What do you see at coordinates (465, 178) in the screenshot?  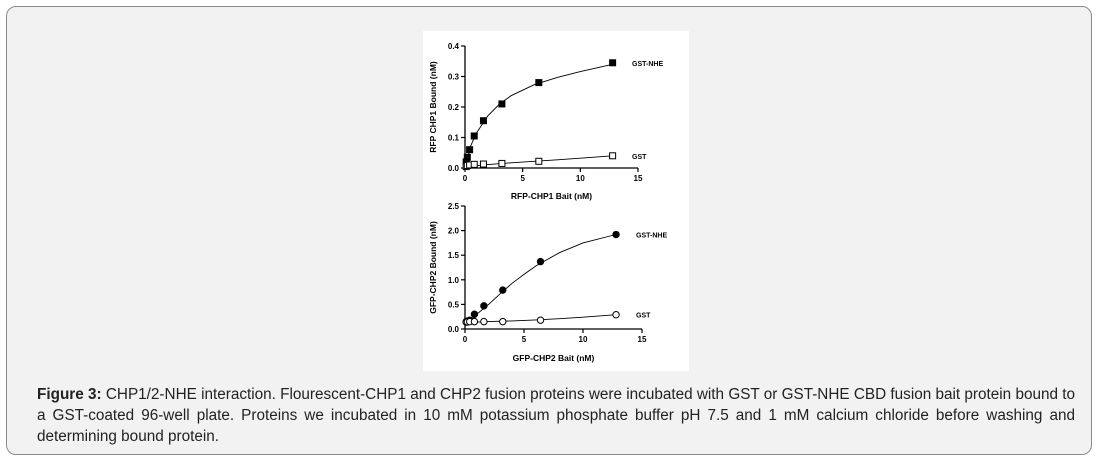 I see `chart1-x-tick-label: 0` at bounding box center [465, 178].